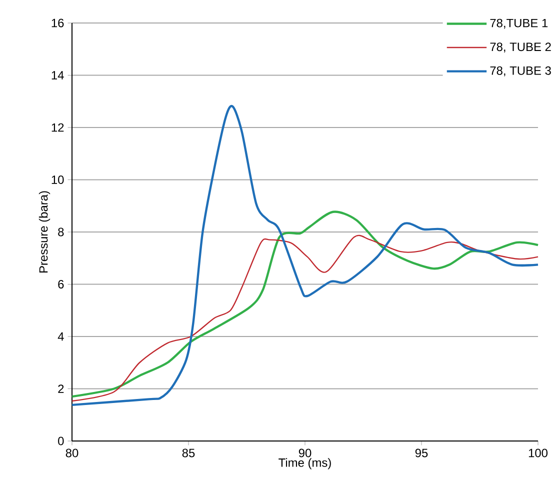  Describe the element at coordinates (61, 441) in the screenshot. I see `y-tick-label: 0` at that location.